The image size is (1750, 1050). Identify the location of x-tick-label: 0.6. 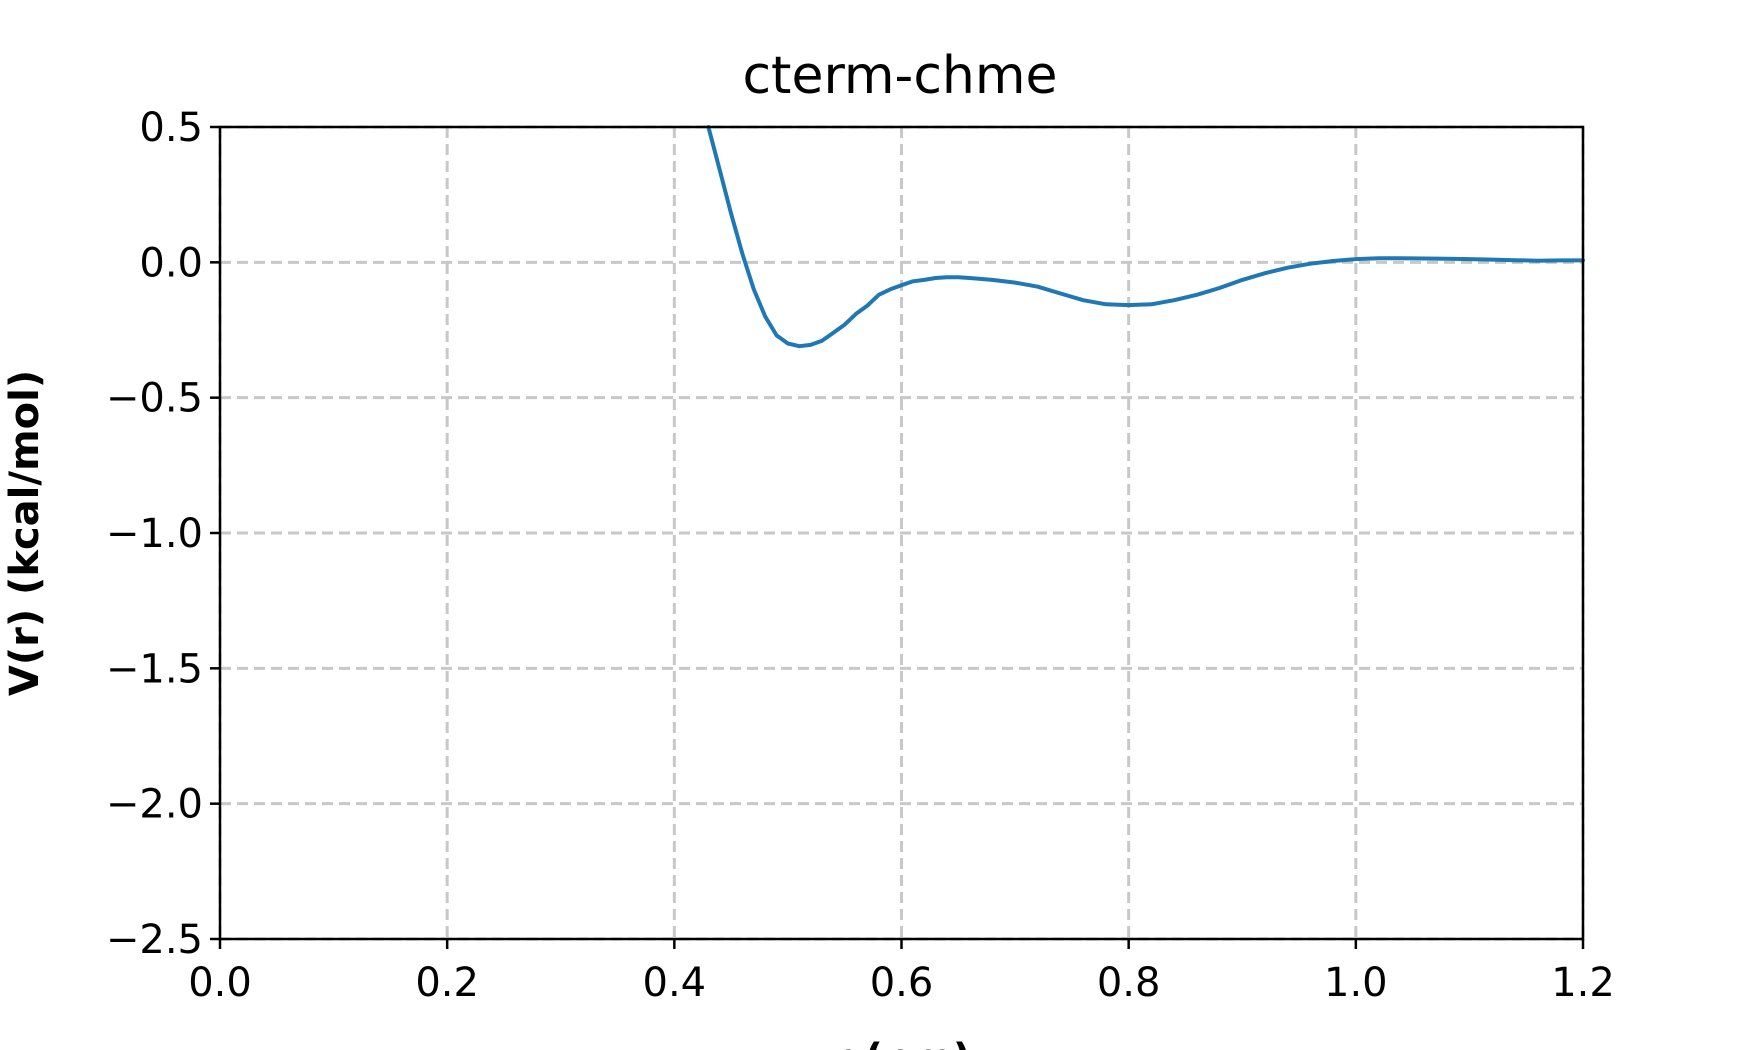
(902, 983).